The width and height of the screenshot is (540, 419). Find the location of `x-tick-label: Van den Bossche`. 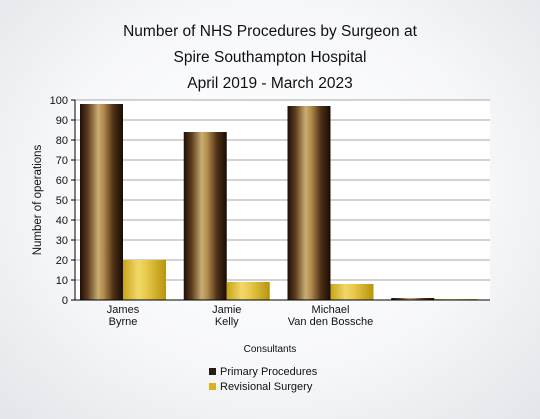

x-tick-label: Van den Bossche is located at coordinates (330, 322).